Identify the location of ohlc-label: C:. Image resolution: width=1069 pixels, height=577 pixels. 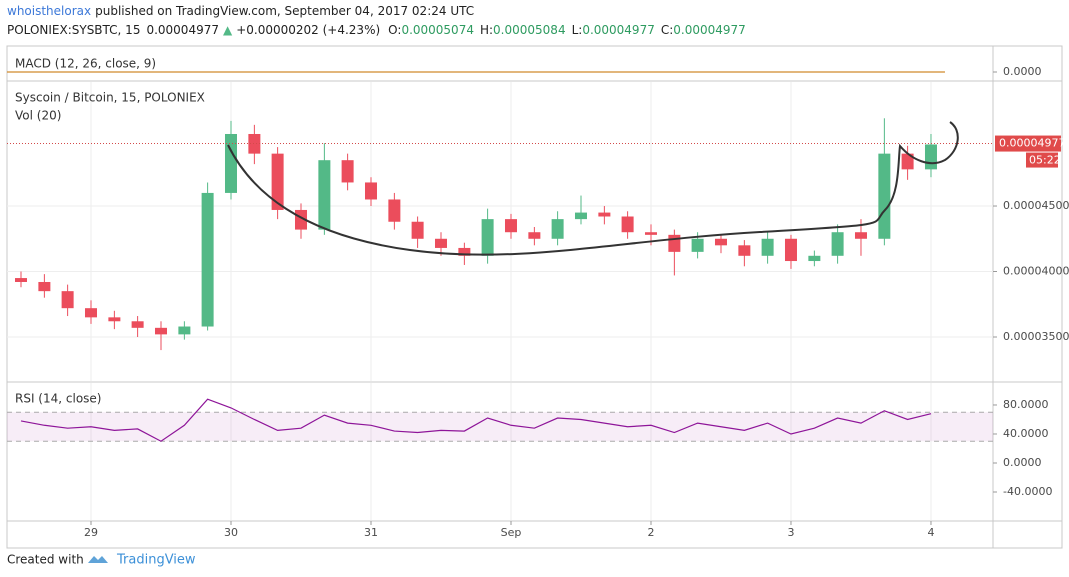
(667, 30).